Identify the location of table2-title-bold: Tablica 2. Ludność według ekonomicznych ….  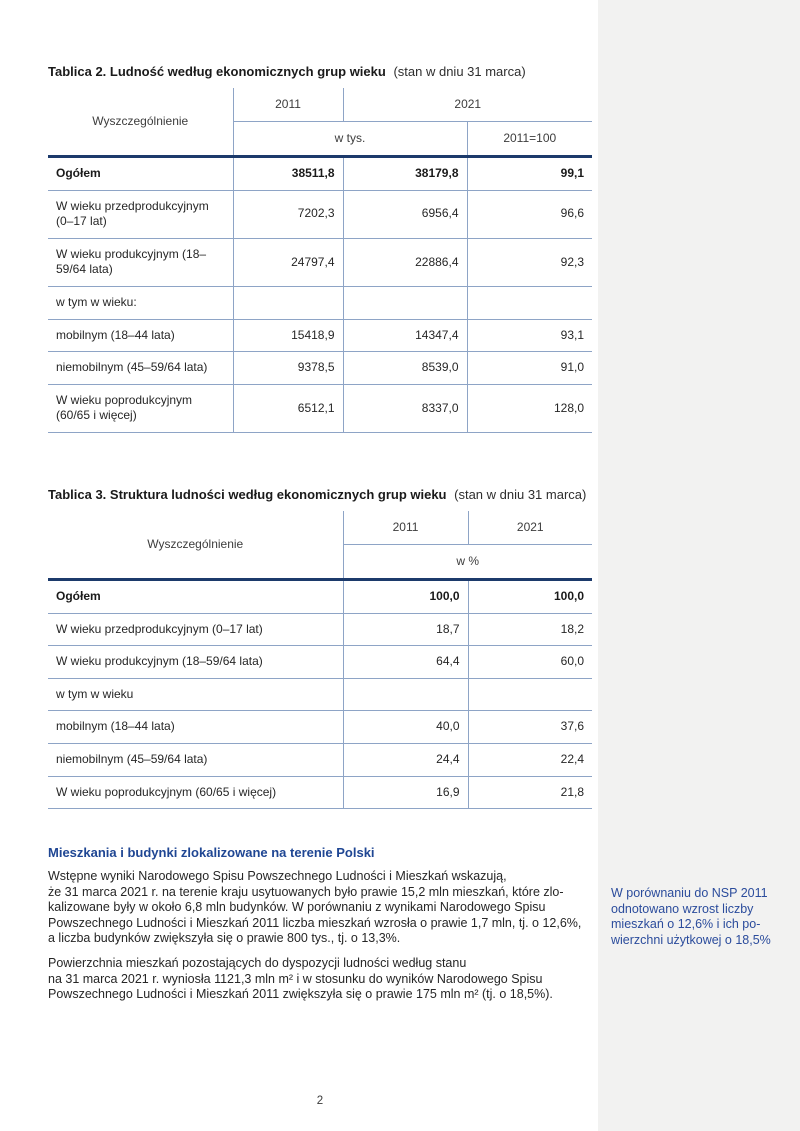
(217, 71).